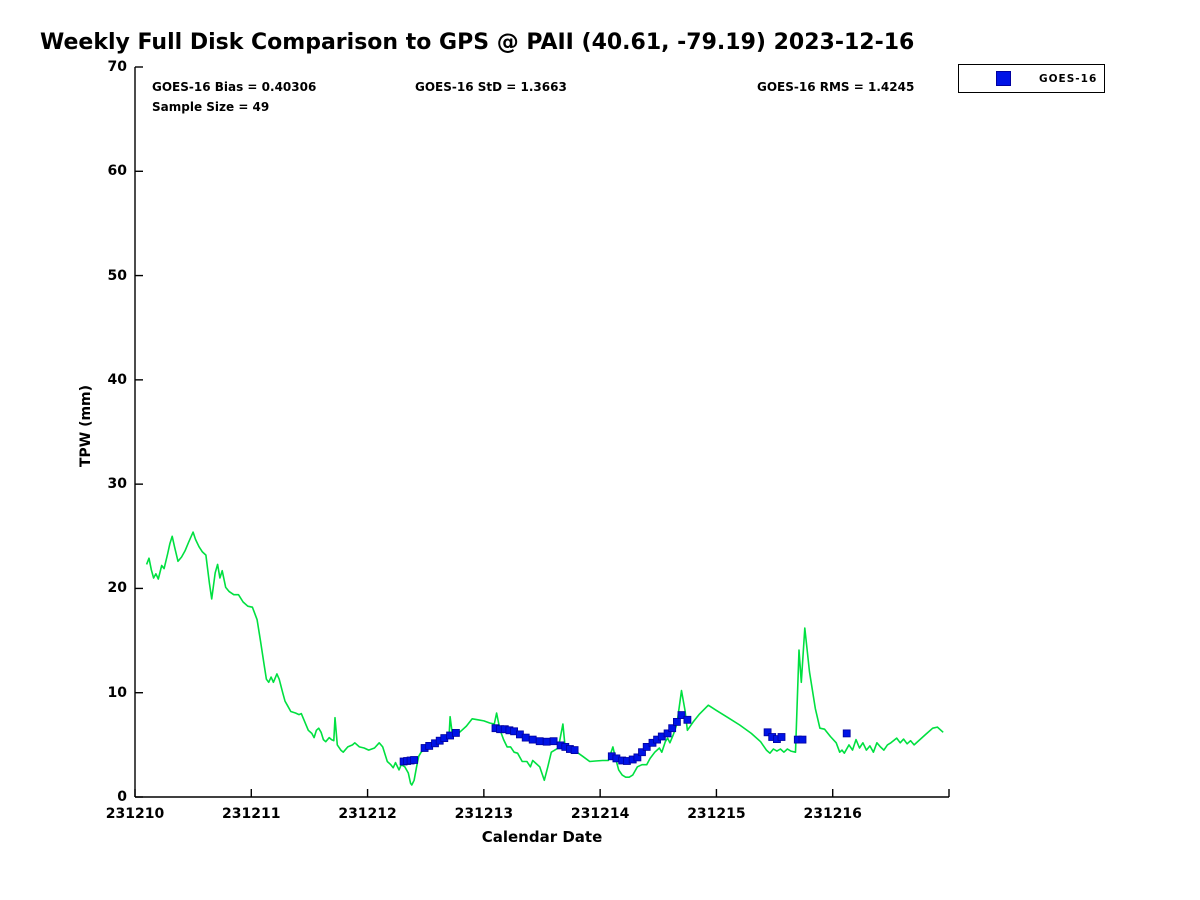 This screenshot has width=1200, height=900. Describe the element at coordinates (1003, 78) in the screenshot. I see `goes16-legend-marker-icon` at that location.